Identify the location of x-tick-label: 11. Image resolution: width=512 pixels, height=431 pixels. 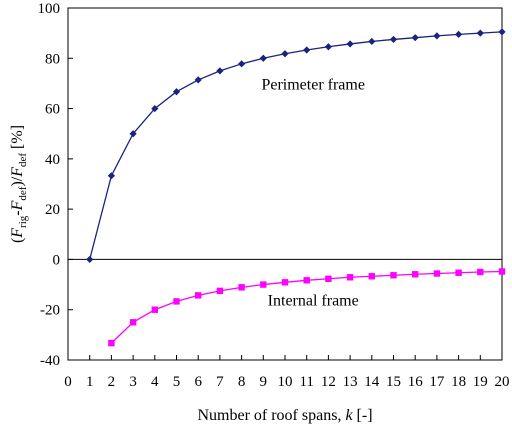
(306, 382).